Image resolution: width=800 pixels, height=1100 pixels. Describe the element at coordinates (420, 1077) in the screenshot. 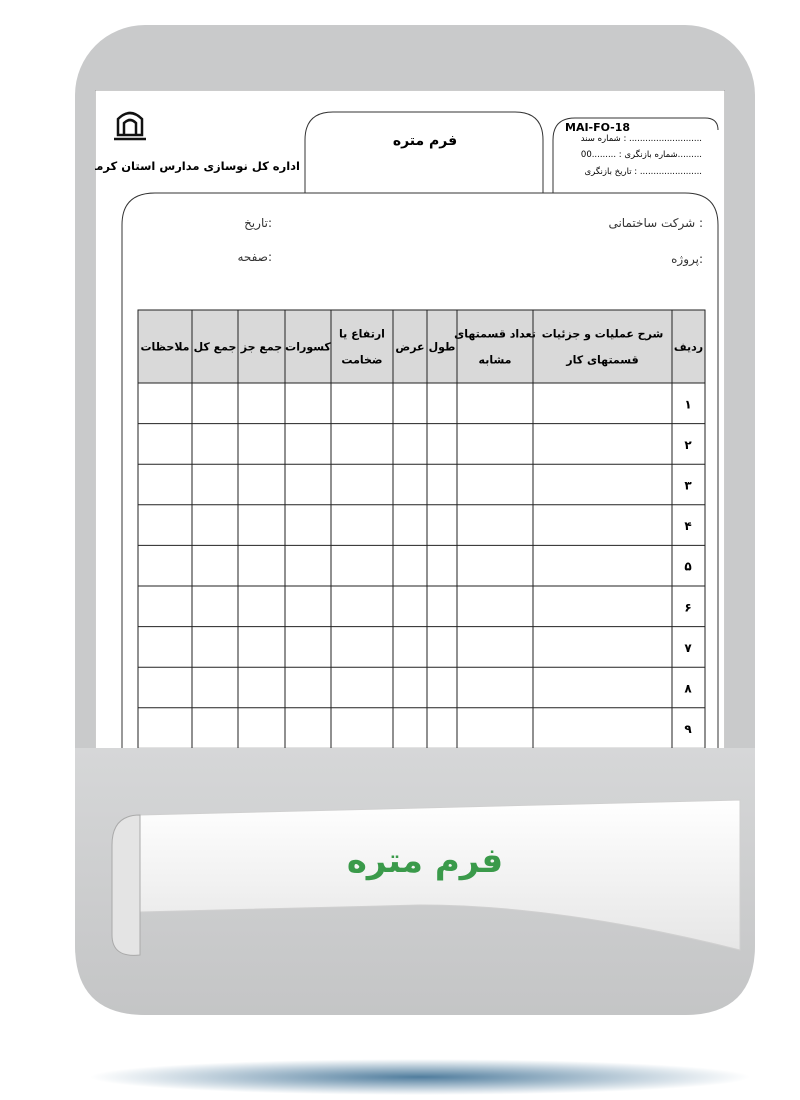

I see `drop-shadow` at that location.